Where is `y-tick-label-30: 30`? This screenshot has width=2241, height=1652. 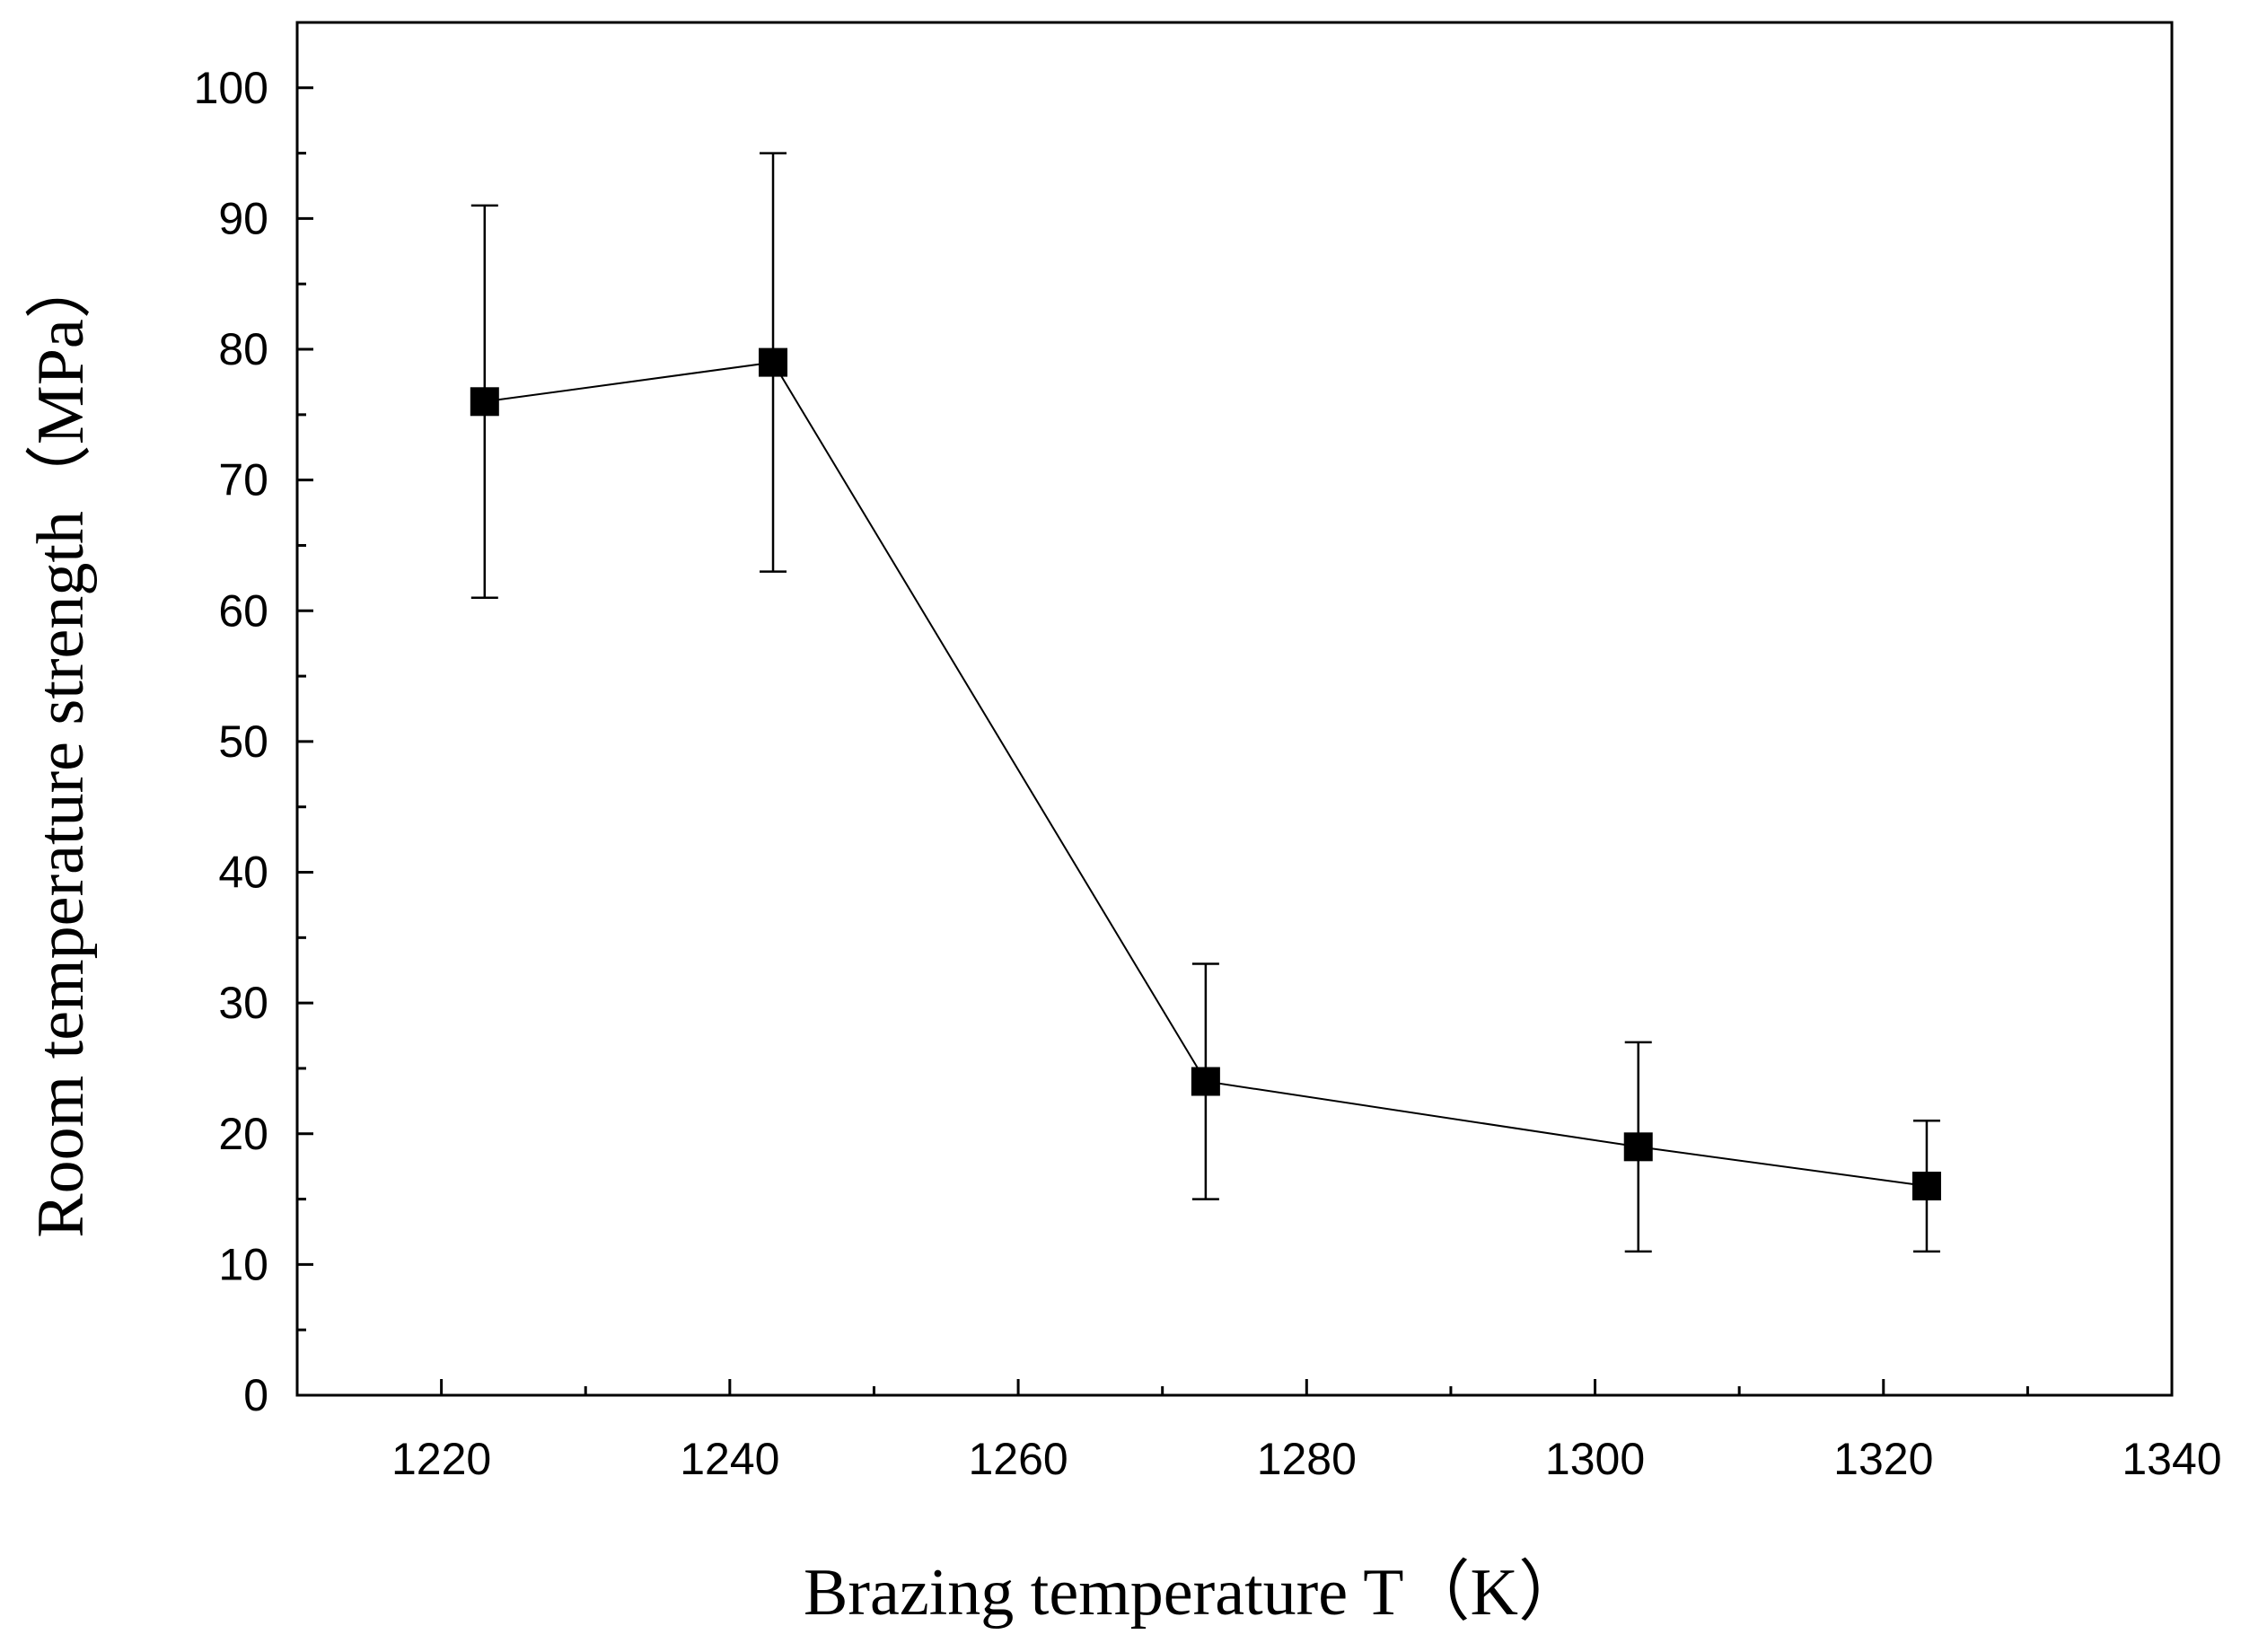 y-tick-label-30: 30 is located at coordinates (243, 1003).